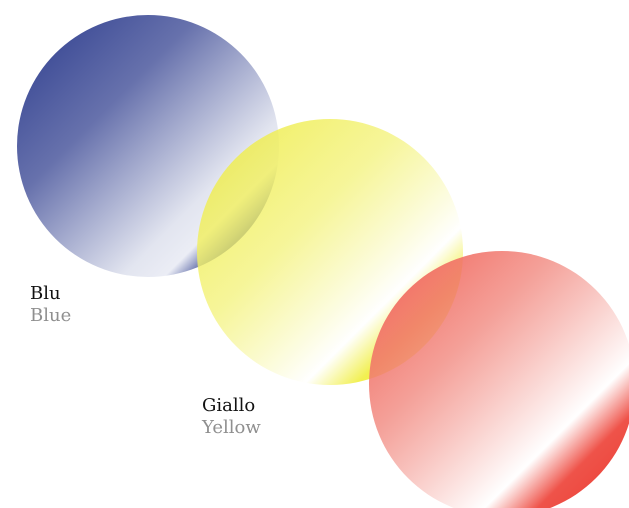 This screenshot has height=508, width=629. I want to click on yellow-label-english: Yellow, so click(231, 427).